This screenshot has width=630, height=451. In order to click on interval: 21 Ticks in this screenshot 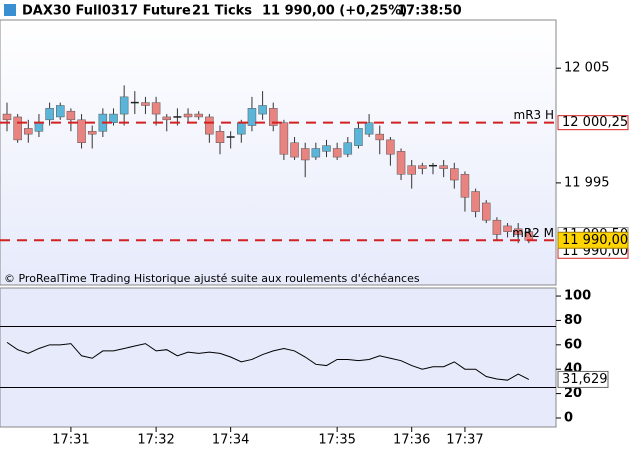, I will do `click(222, 11)`.